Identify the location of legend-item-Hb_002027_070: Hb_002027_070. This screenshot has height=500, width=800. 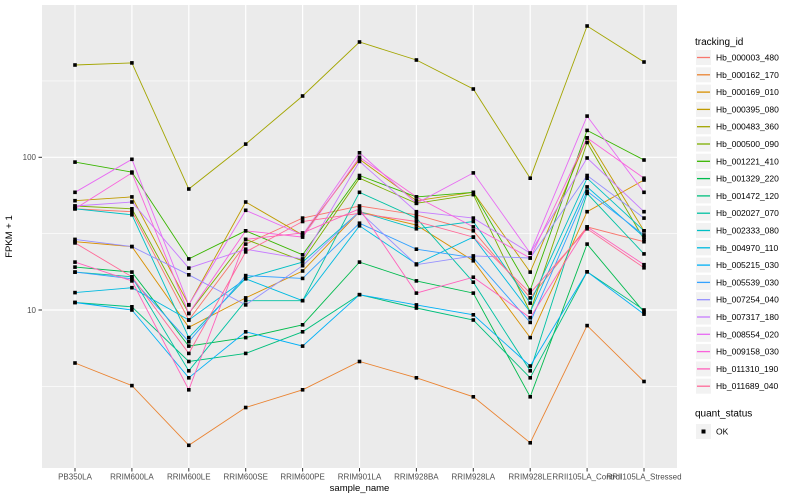
(737, 213).